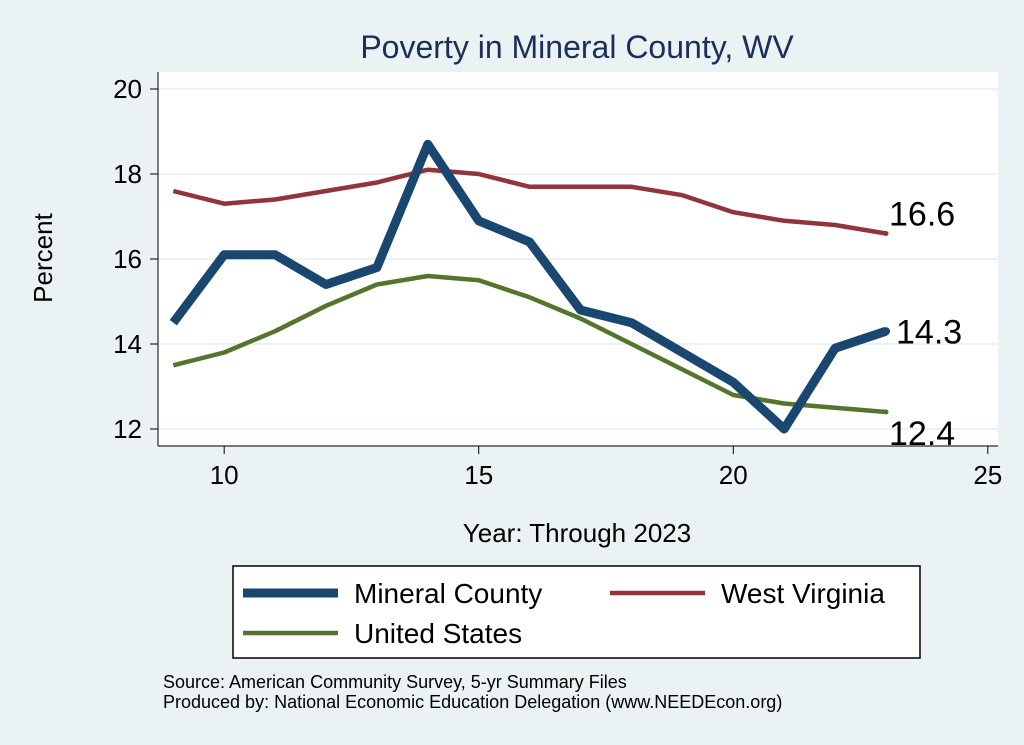  What do you see at coordinates (922, 215) in the screenshot?
I see `end-label: 16.6` at bounding box center [922, 215].